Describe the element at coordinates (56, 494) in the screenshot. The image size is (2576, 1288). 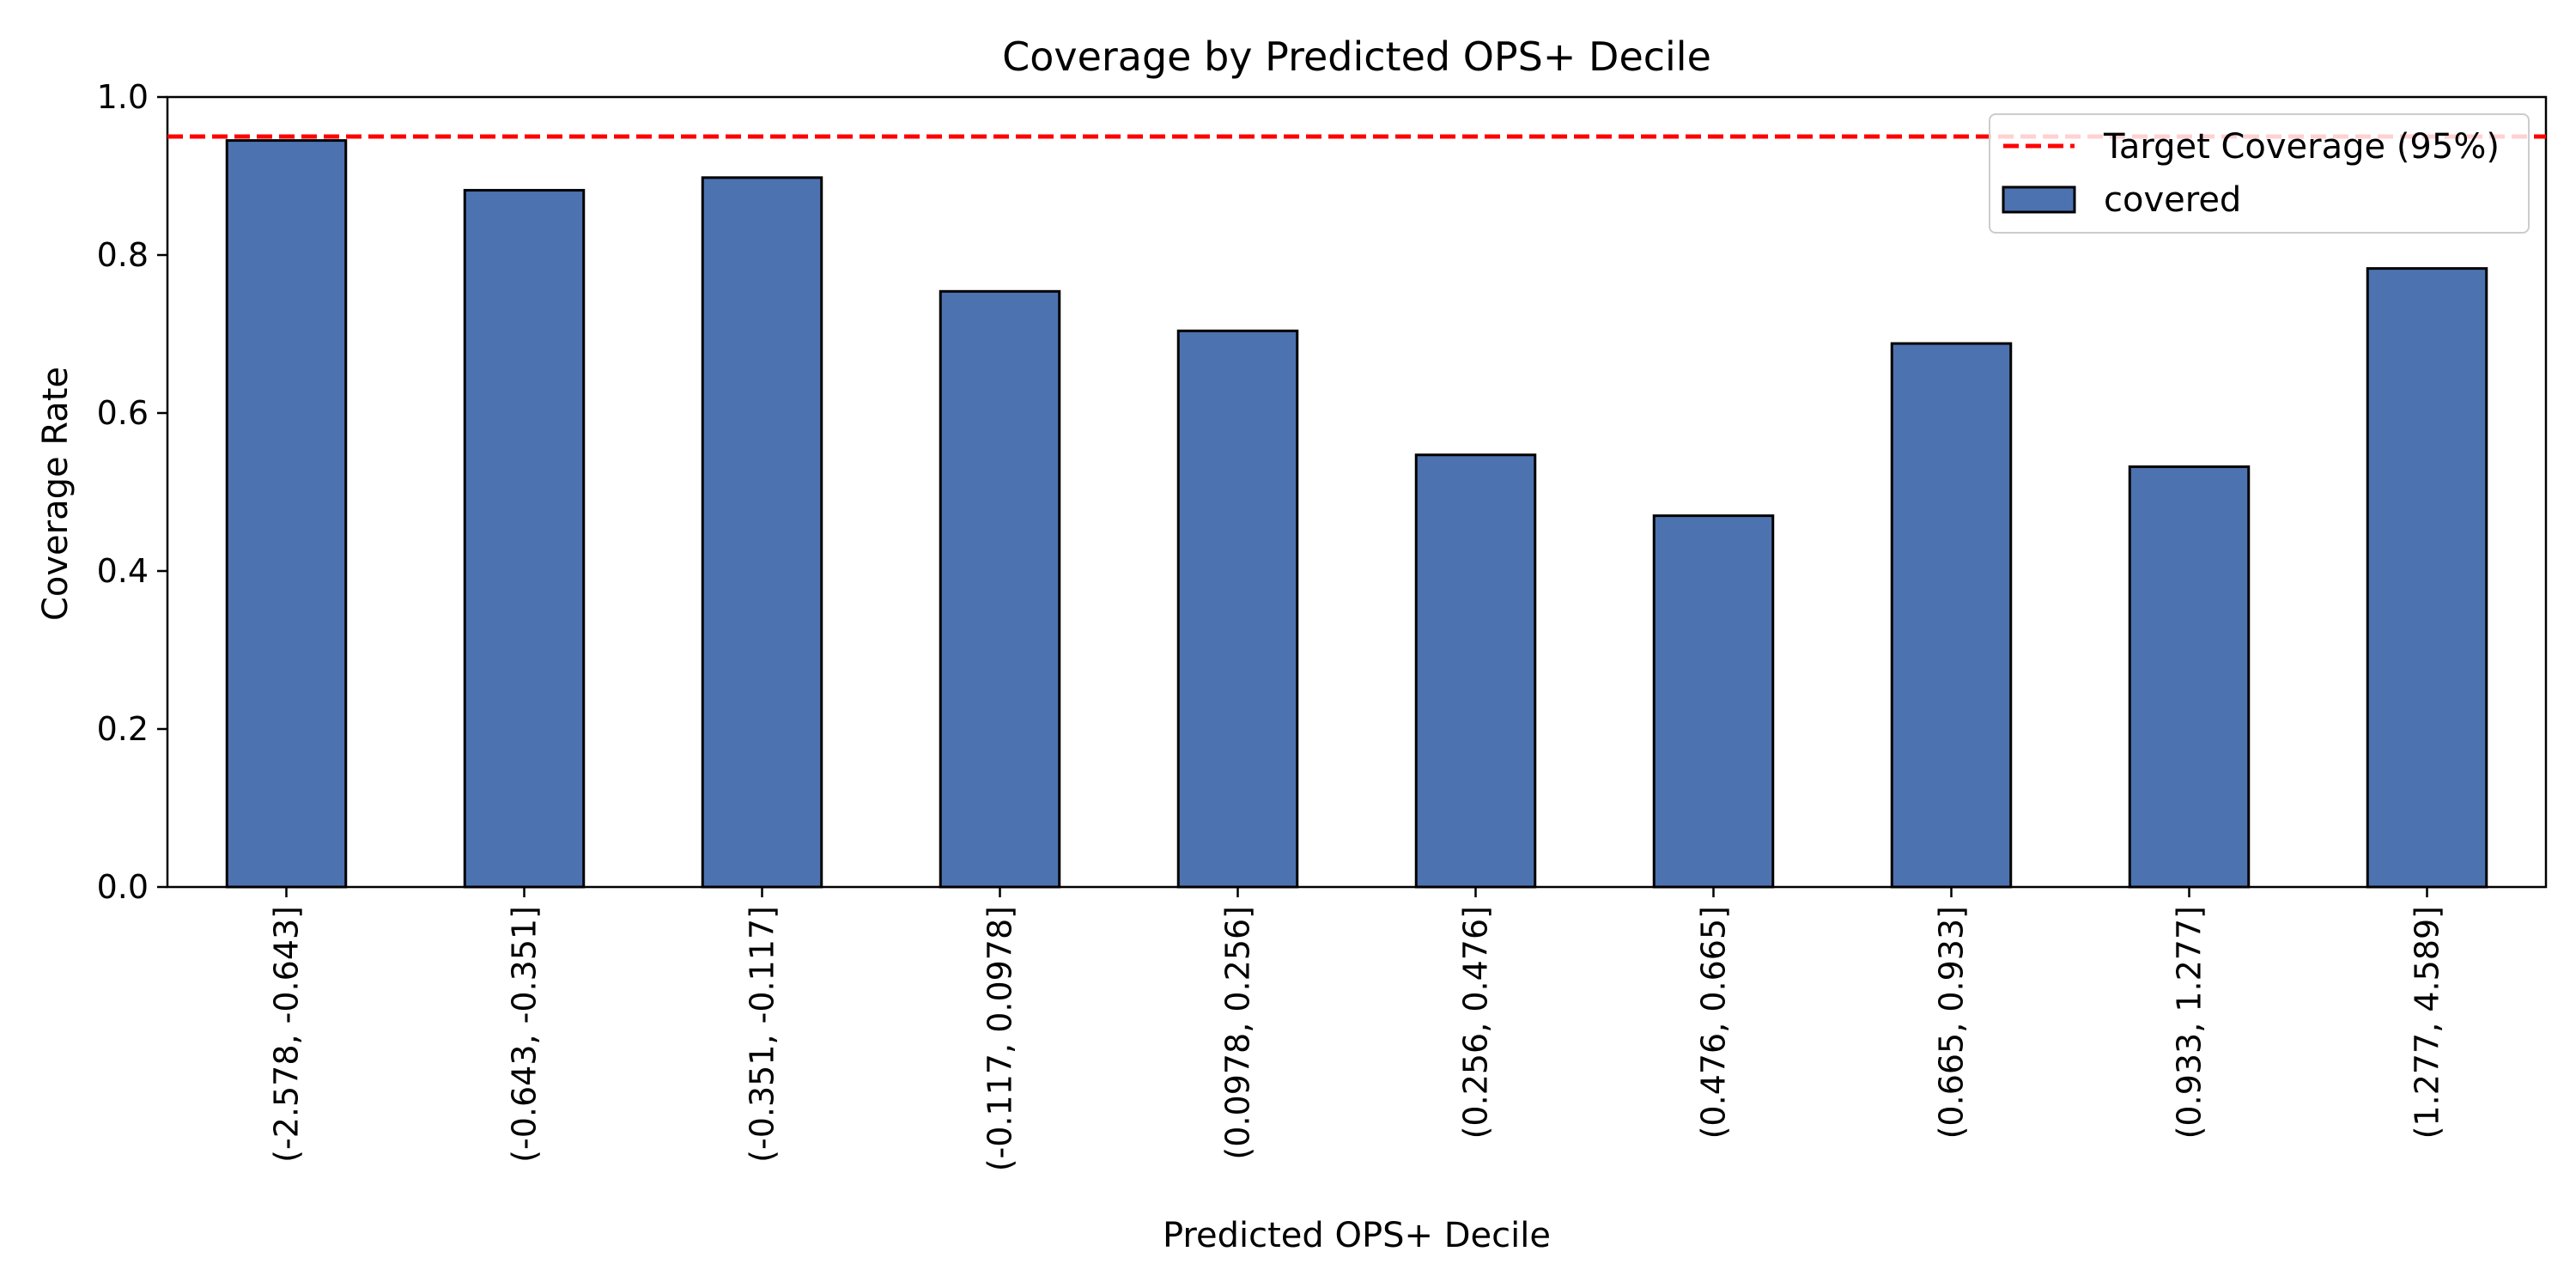
I see `y-axis-label: Coverage Rate` at that location.